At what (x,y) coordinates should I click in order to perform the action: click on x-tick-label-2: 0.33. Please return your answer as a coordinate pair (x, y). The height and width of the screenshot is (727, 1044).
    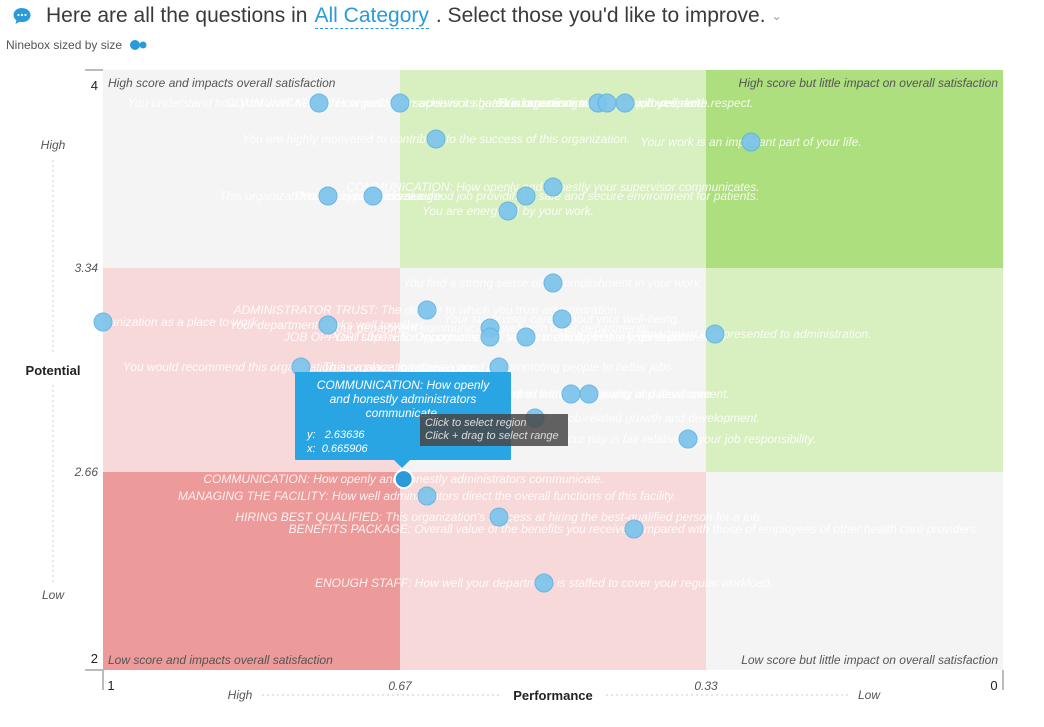
    Looking at the image, I should click on (706, 686).